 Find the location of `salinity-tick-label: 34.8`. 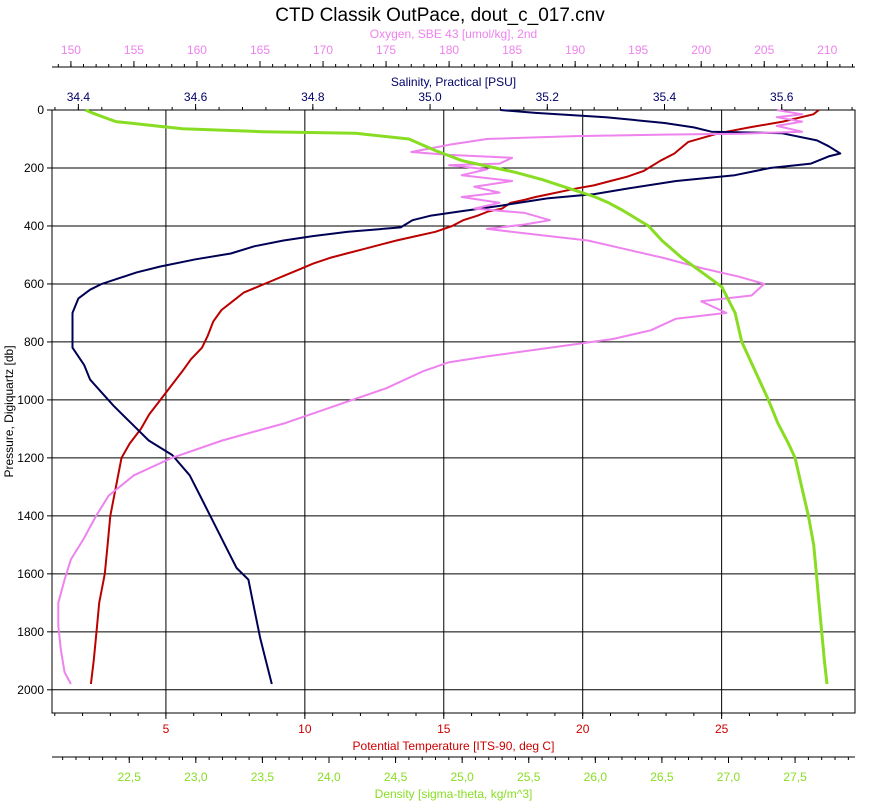

salinity-tick-label: 34.8 is located at coordinates (313, 97).